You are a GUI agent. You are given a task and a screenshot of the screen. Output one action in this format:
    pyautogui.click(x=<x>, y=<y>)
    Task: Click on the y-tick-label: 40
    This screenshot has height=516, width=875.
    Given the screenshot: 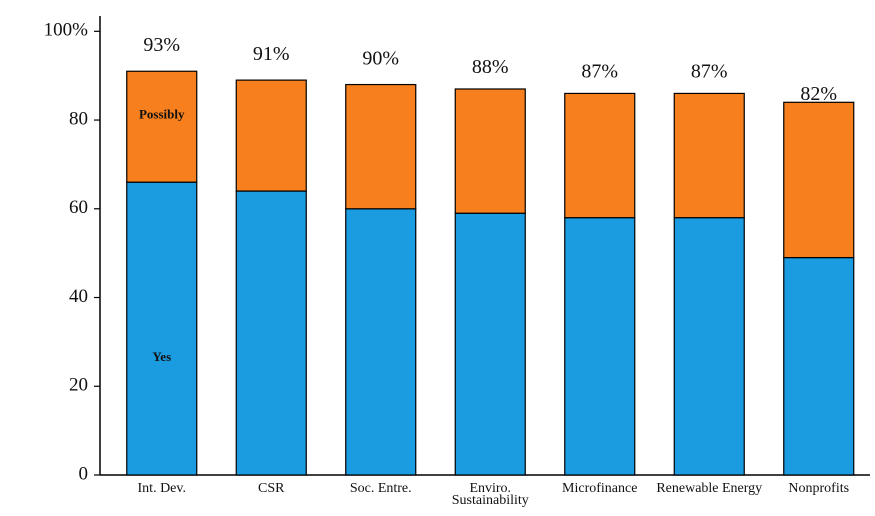 What is the action you would take?
    pyautogui.click(x=78, y=296)
    